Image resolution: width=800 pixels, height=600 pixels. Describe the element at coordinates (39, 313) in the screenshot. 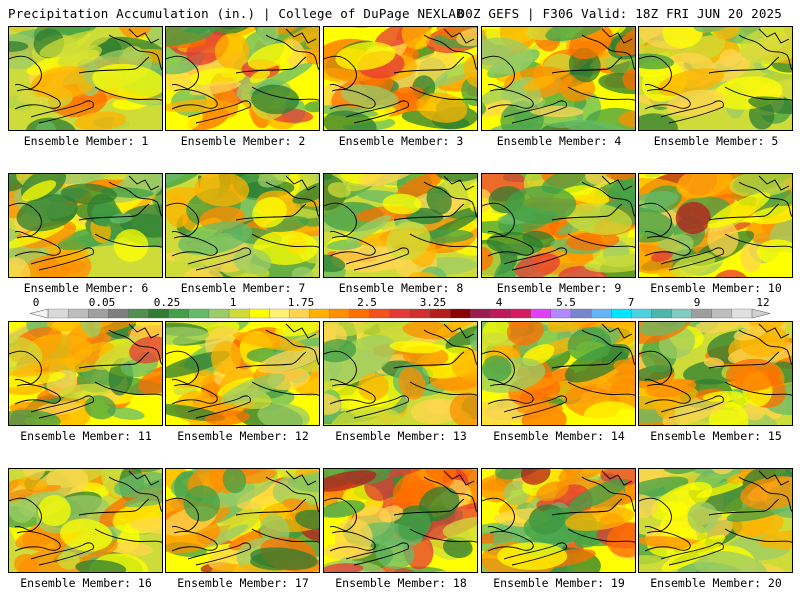

I see `colorbar-left-arrow` at that location.